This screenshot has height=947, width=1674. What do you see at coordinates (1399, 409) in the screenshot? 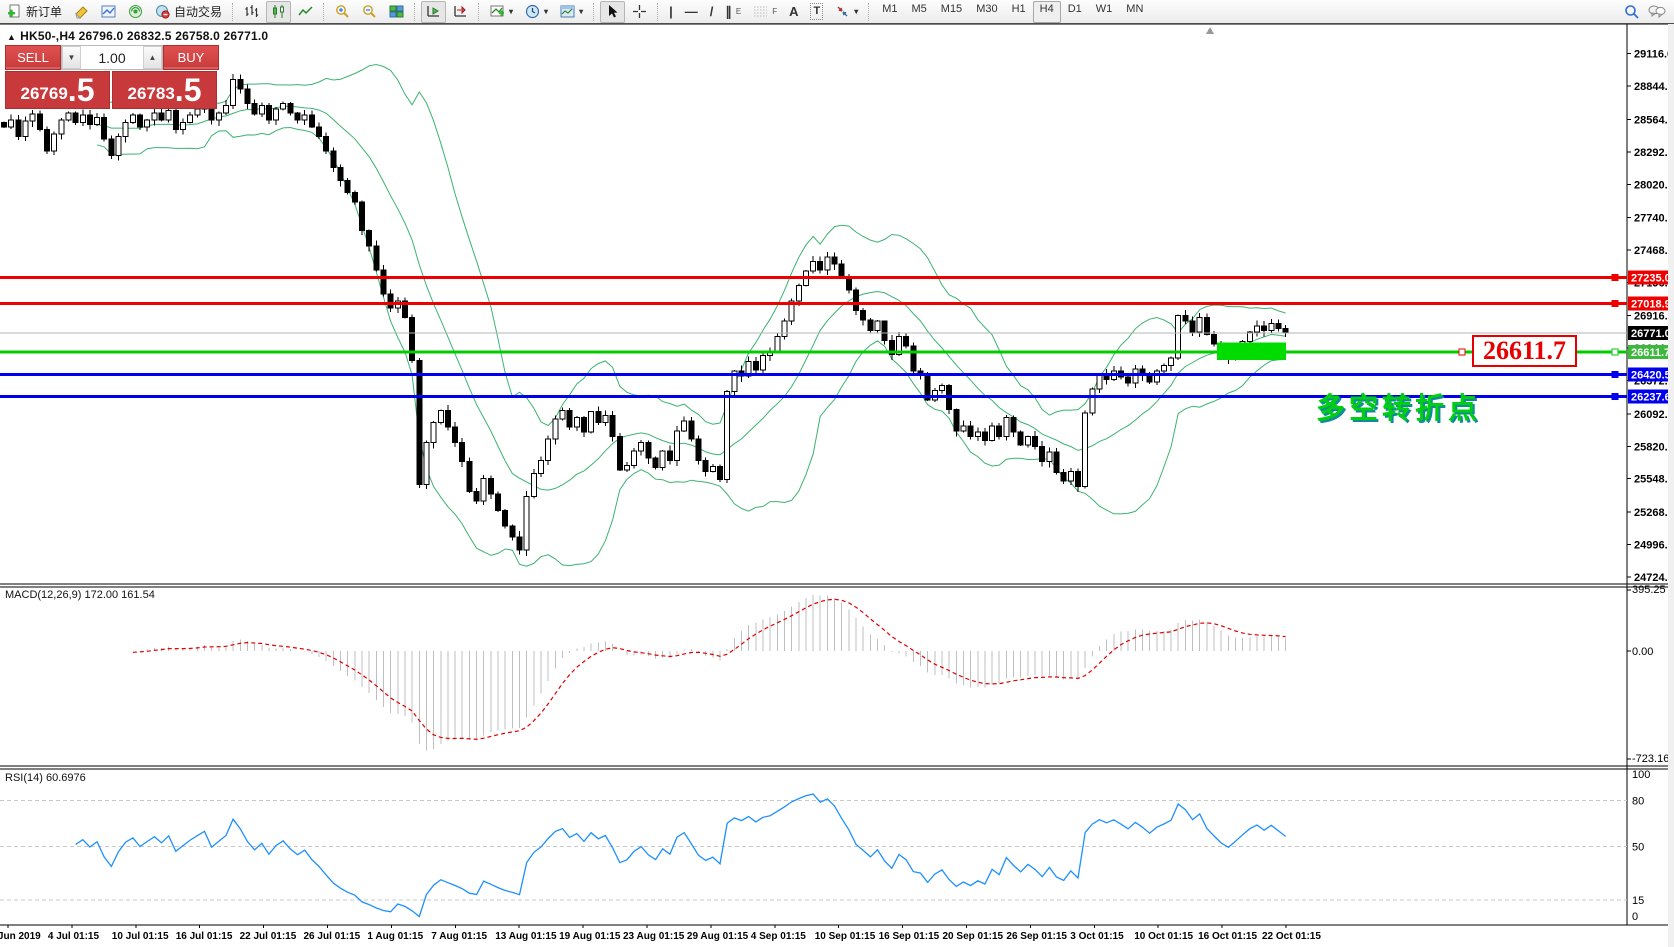
I see `annotation-text: 多空转折点` at bounding box center [1399, 409].